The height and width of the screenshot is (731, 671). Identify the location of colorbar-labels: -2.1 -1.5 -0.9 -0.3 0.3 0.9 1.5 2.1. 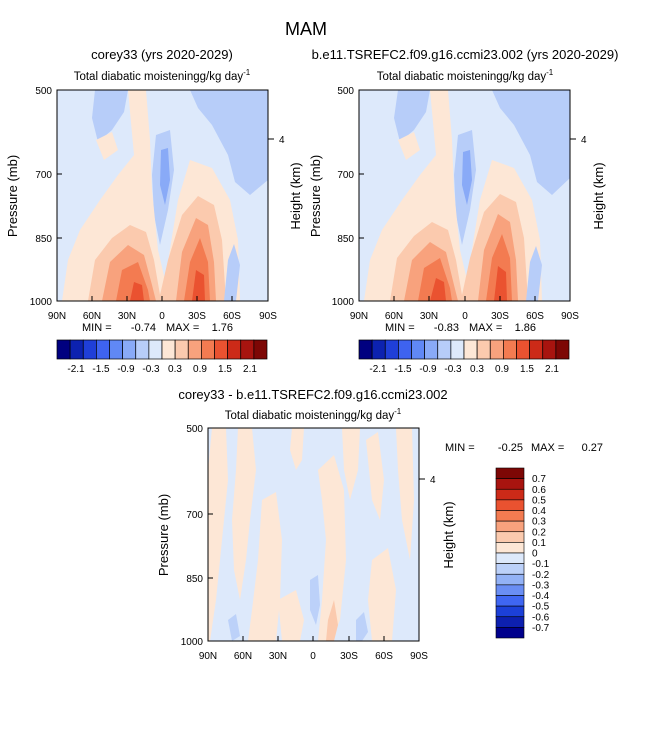
(162, 369).